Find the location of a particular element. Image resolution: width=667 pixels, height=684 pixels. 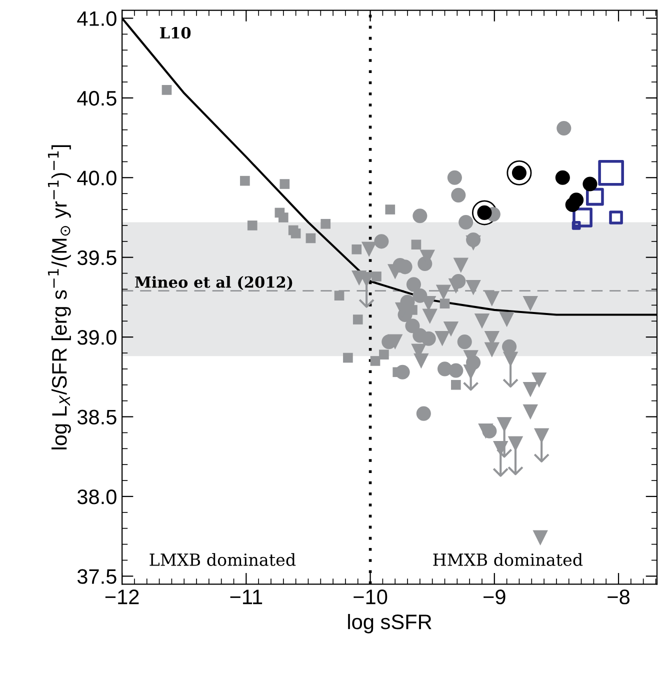

ref-line-label: Mineo et al (2012) is located at coordinates (213, 283).